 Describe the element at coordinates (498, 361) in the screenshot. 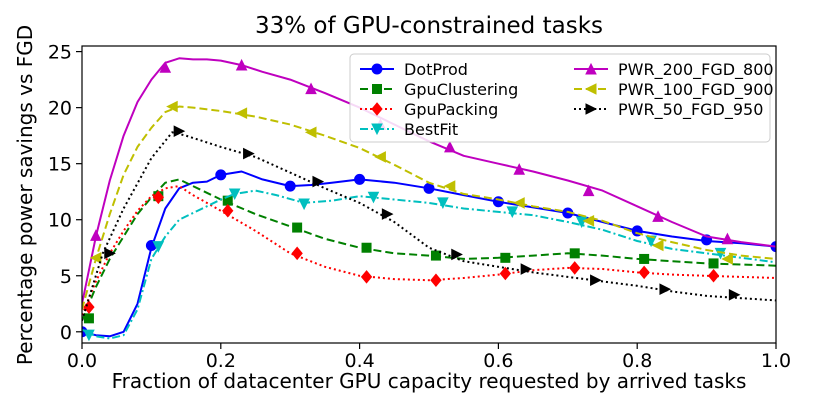

I see `x-tick-label: 0.6` at that location.